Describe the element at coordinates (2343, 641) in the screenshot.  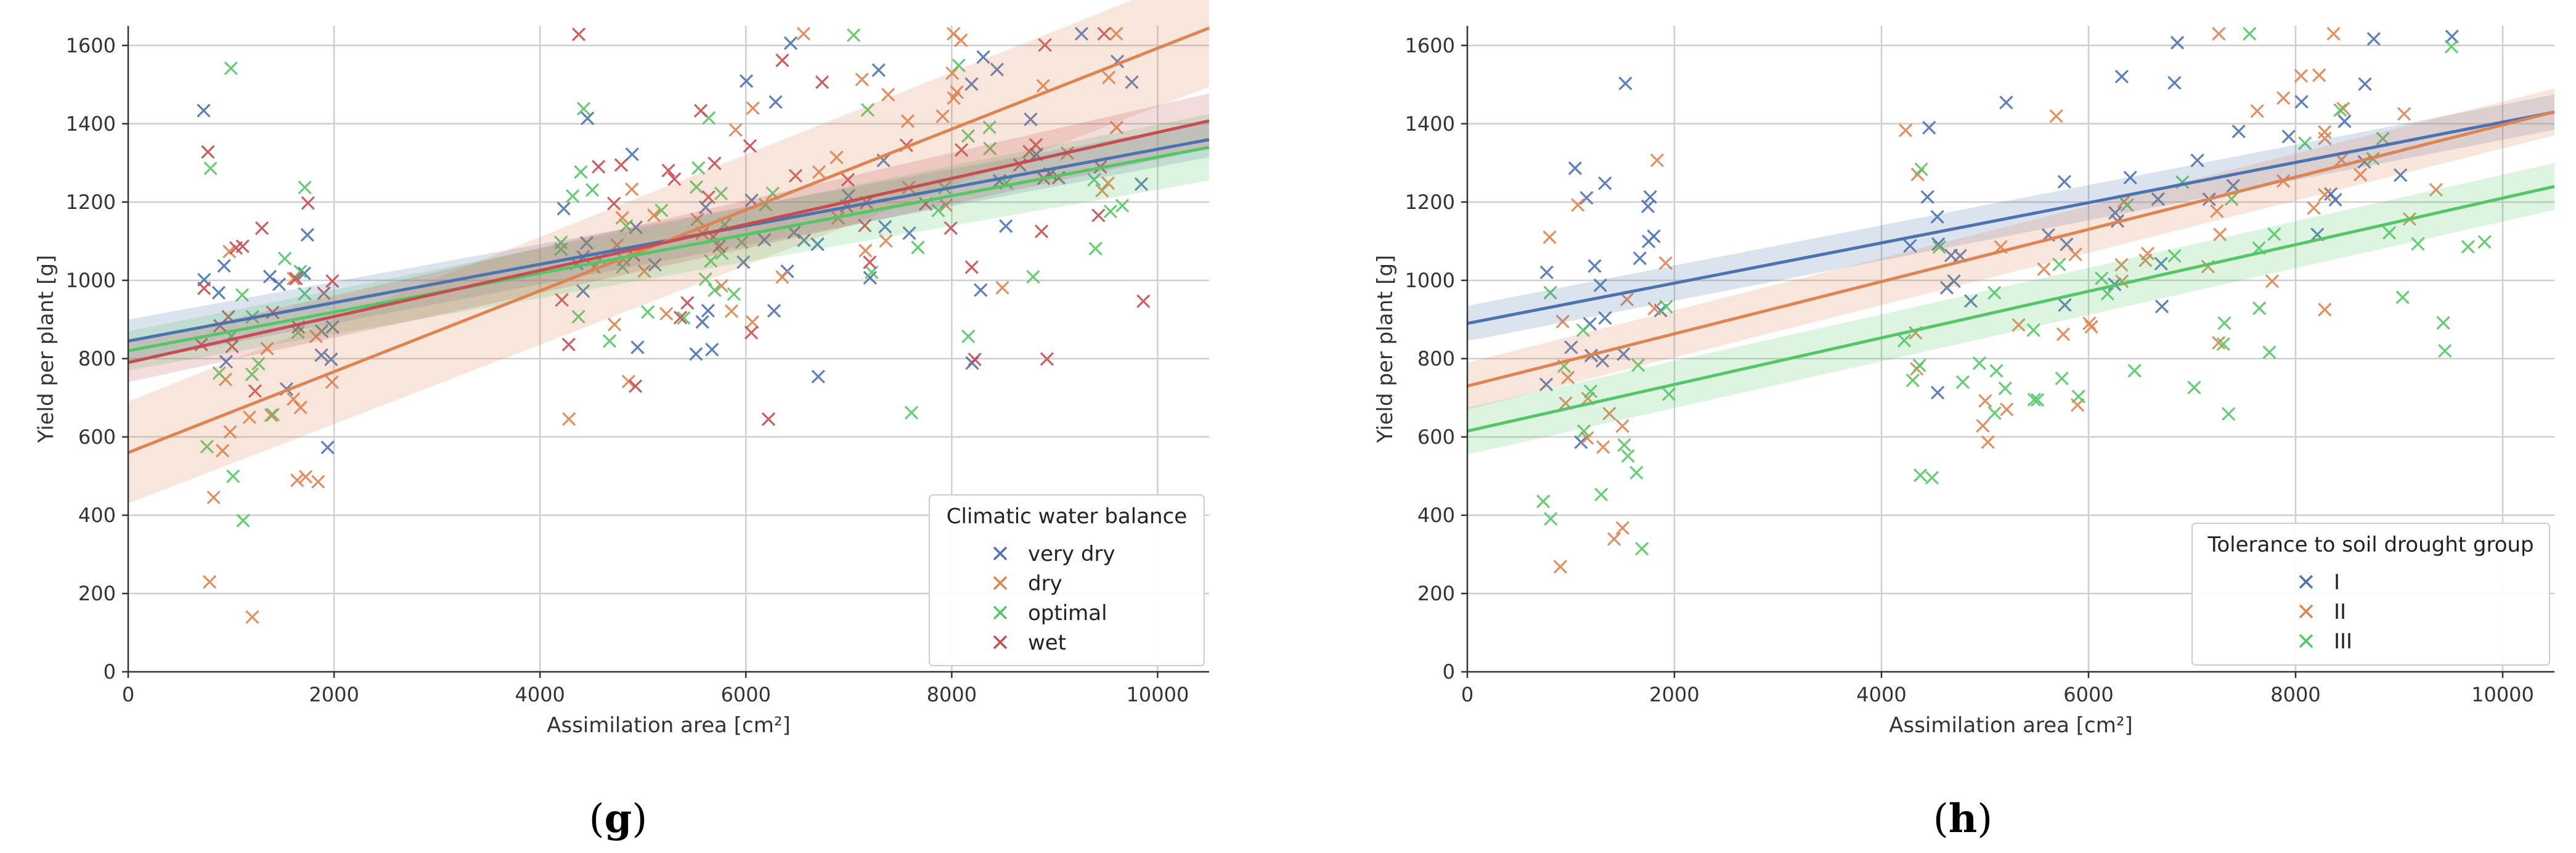
I see `chart1-legend-label-III: III` at that location.